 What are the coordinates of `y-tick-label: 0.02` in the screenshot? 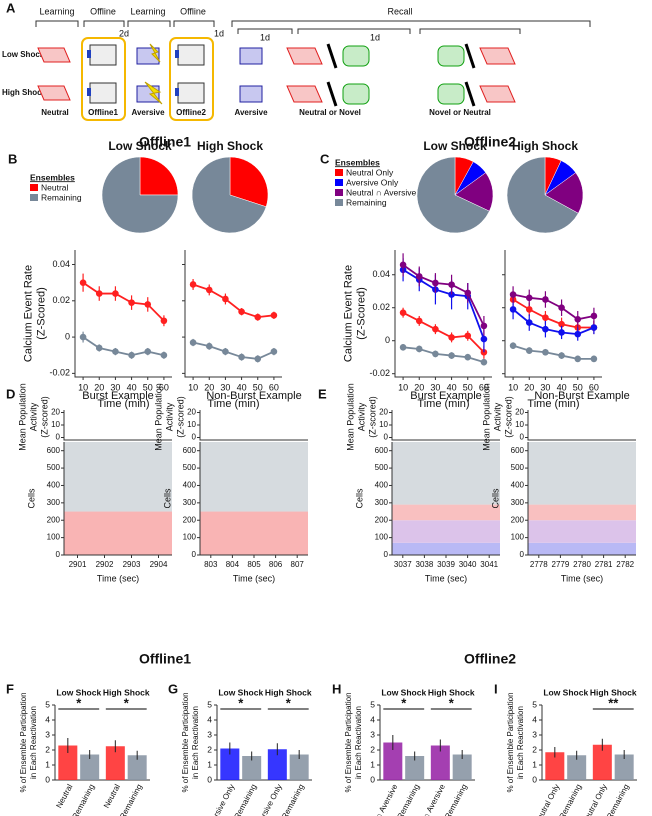 It's located at (61, 300).